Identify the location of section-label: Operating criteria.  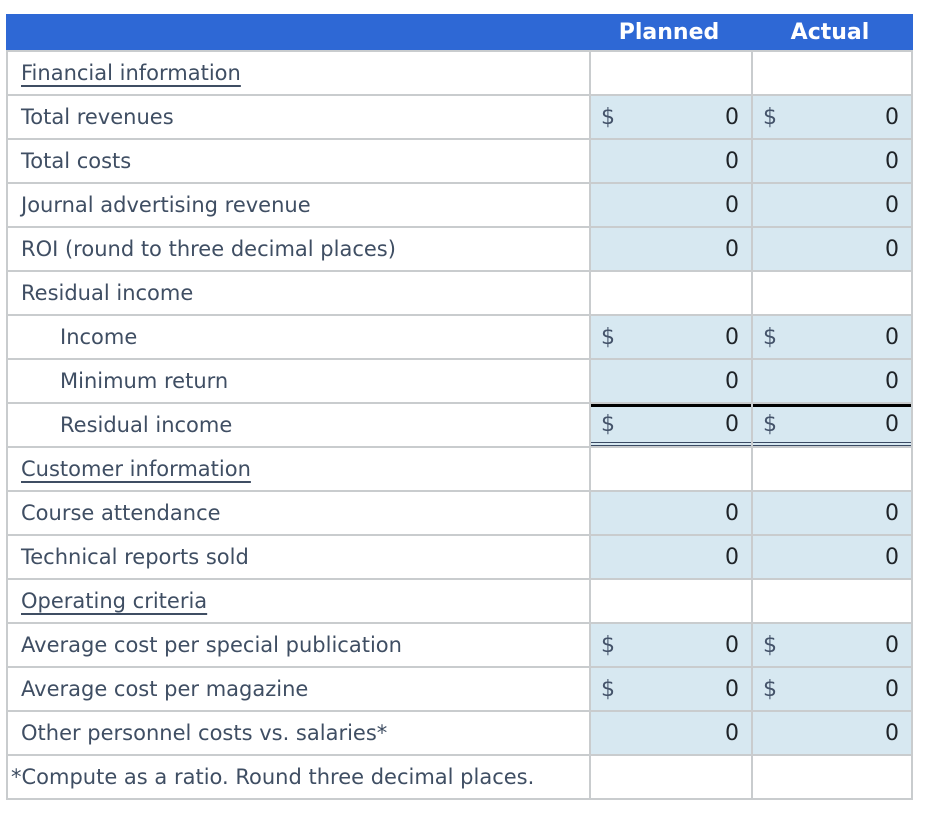
(298, 601).